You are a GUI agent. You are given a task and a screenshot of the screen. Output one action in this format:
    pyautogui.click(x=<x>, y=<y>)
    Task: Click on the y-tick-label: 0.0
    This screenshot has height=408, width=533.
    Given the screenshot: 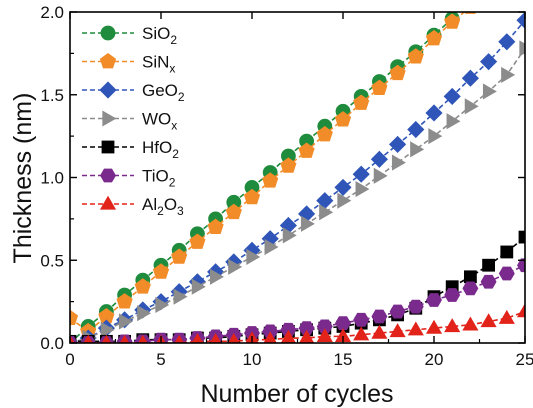 What is the action you would take?
    pyautogui.click(x=52, y=343)
    